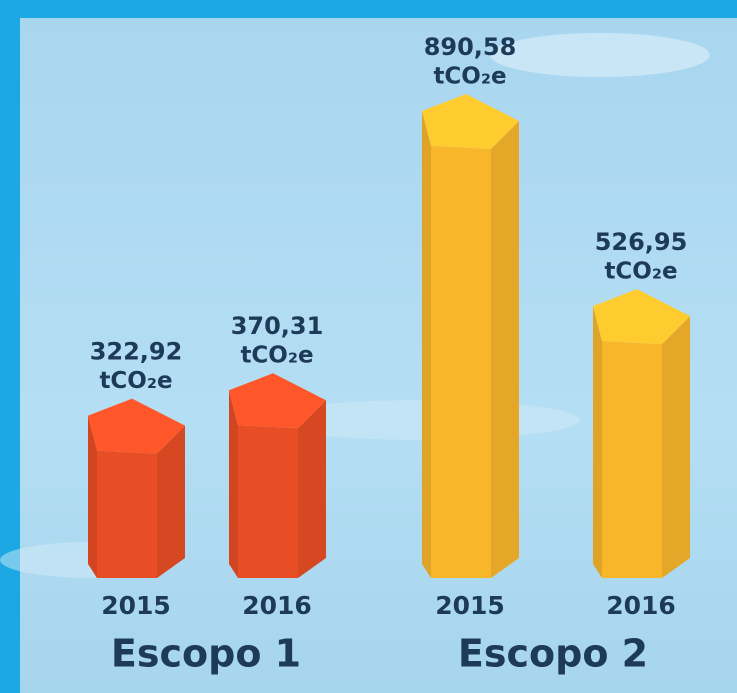 Image resolution: width=737 pixels, height=693 pixels. Describe the element at coordinates (470, 47) in the screenshot. I see `value-label: 890,58` at that location.